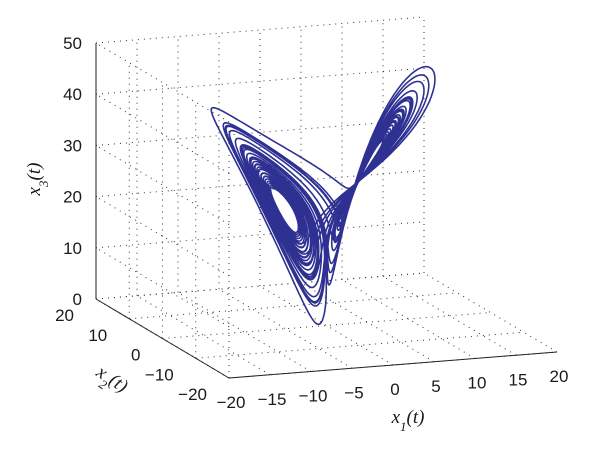  Describe the element at coordinates (559, 376) in the screenshot. I see `x-tick-label: 20` at that location.